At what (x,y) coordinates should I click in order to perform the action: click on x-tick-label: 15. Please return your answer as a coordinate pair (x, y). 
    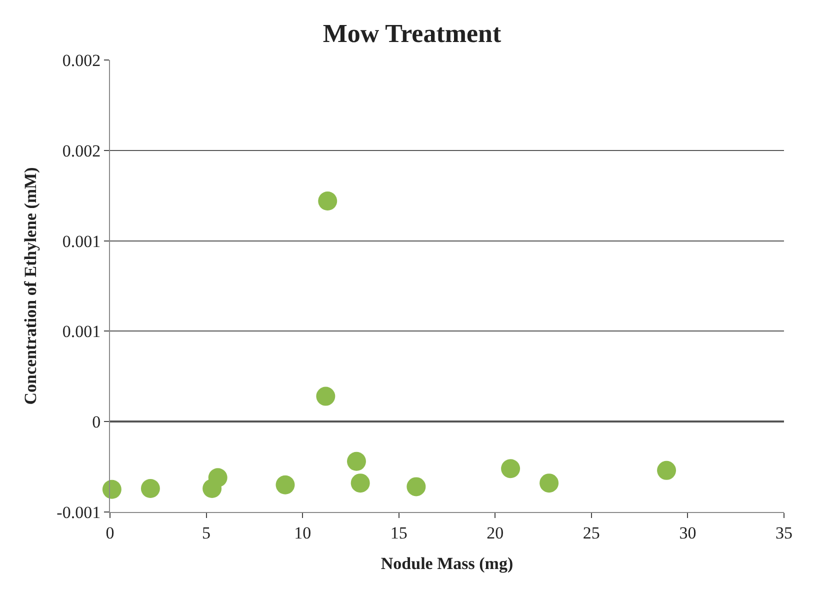
    Looking at the image, I should click on (399, 532).